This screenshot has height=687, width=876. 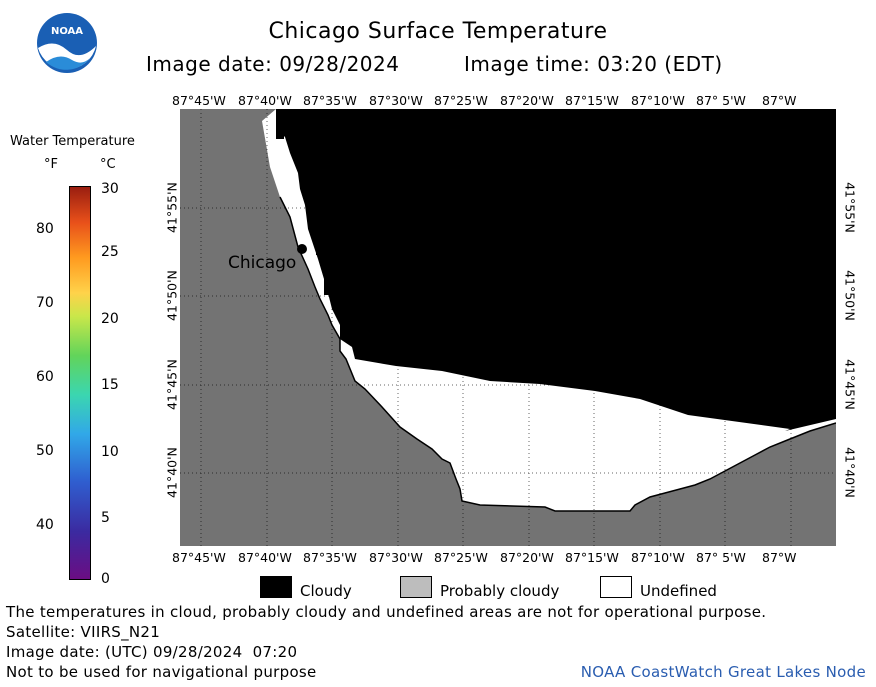 I want to click on lon-label-top-7: 87°10'W, so click(x=658, y=100).